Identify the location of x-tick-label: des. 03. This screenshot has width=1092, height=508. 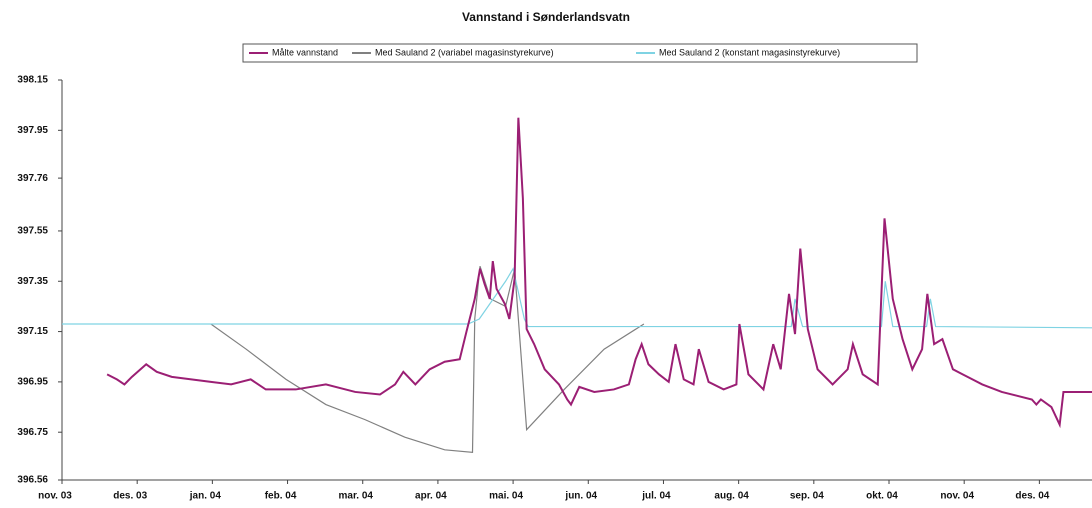
(130, 496).